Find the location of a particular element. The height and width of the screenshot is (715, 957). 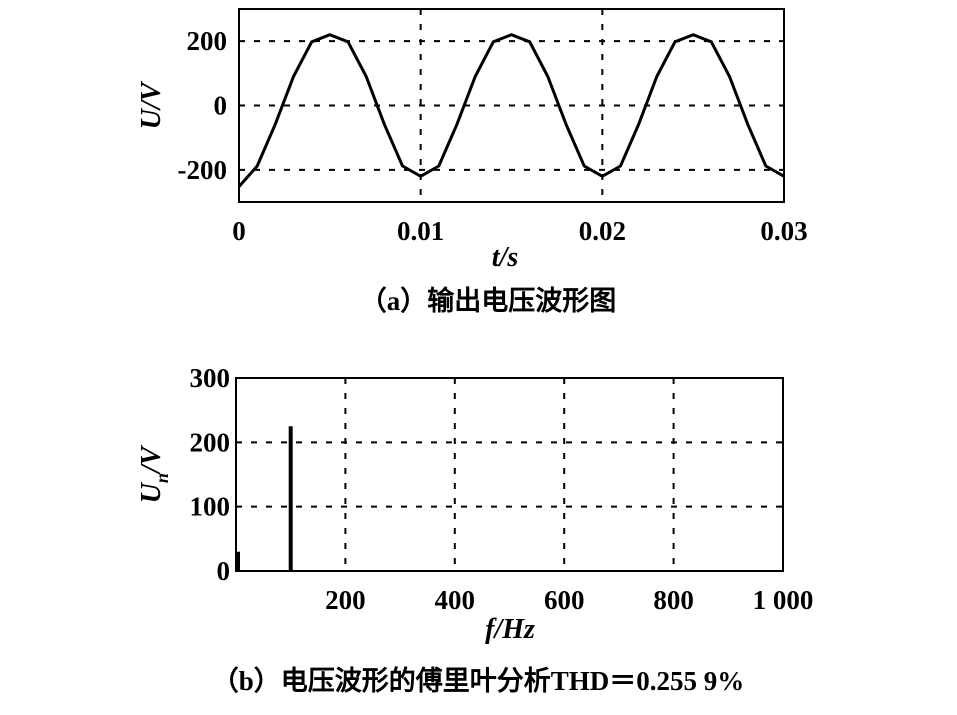

x-tick-label: 800 is located at coordinates (673, 600).